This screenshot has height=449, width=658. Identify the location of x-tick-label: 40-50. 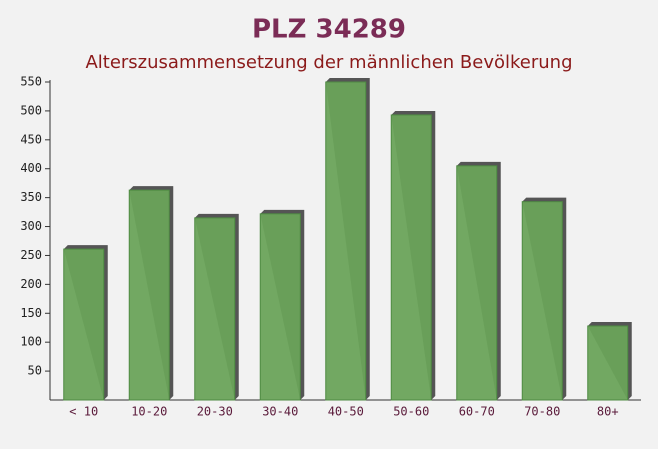
(346, 412).